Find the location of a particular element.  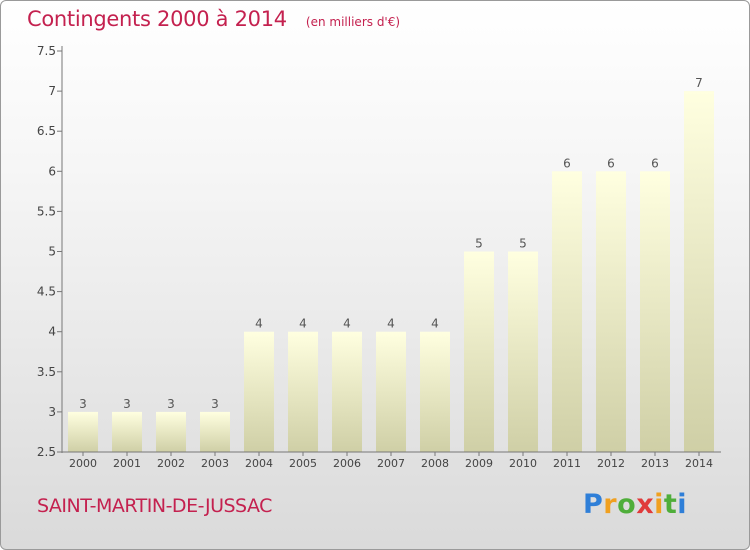

bar-2010 is located at coordinates (523, 351).